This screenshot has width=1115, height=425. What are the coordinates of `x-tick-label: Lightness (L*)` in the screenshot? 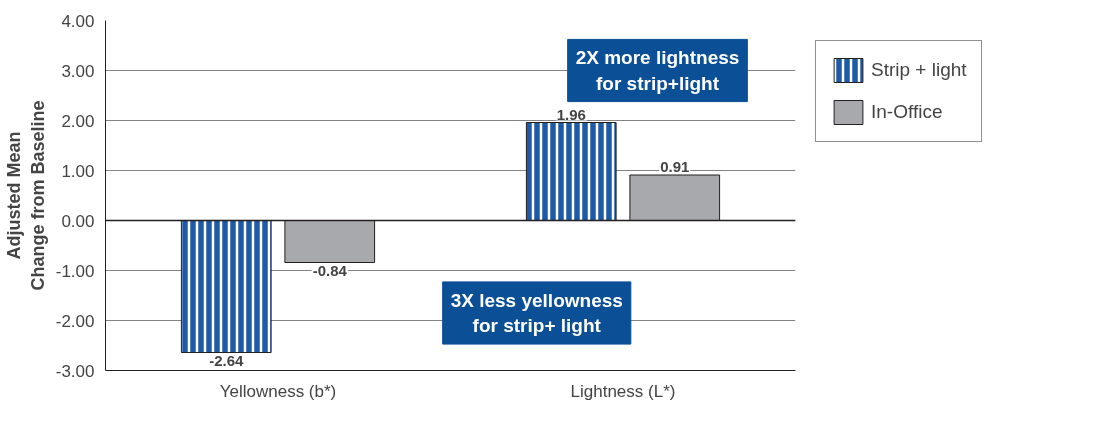 It's located at (623, 391).